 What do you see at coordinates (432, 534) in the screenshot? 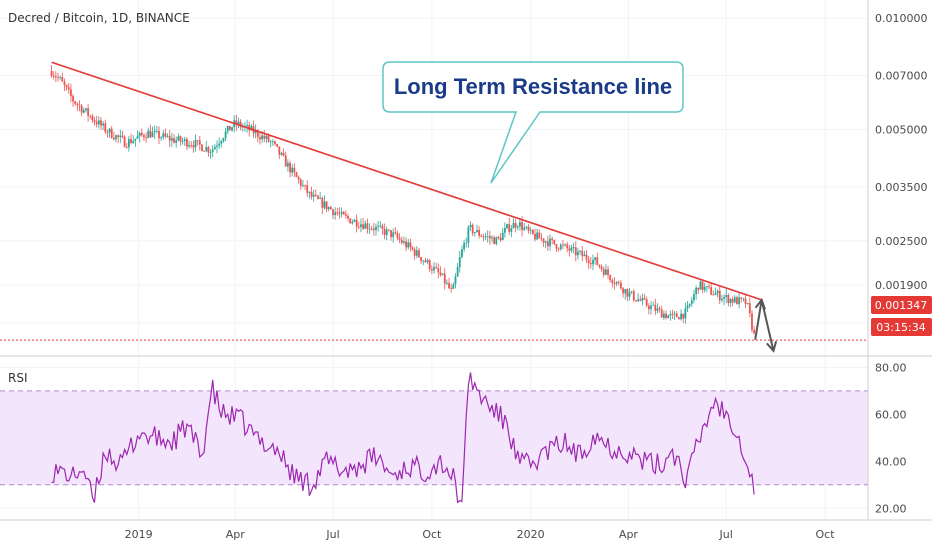
I see `time-tick-label: Oct` at bounding box center [432, 534].